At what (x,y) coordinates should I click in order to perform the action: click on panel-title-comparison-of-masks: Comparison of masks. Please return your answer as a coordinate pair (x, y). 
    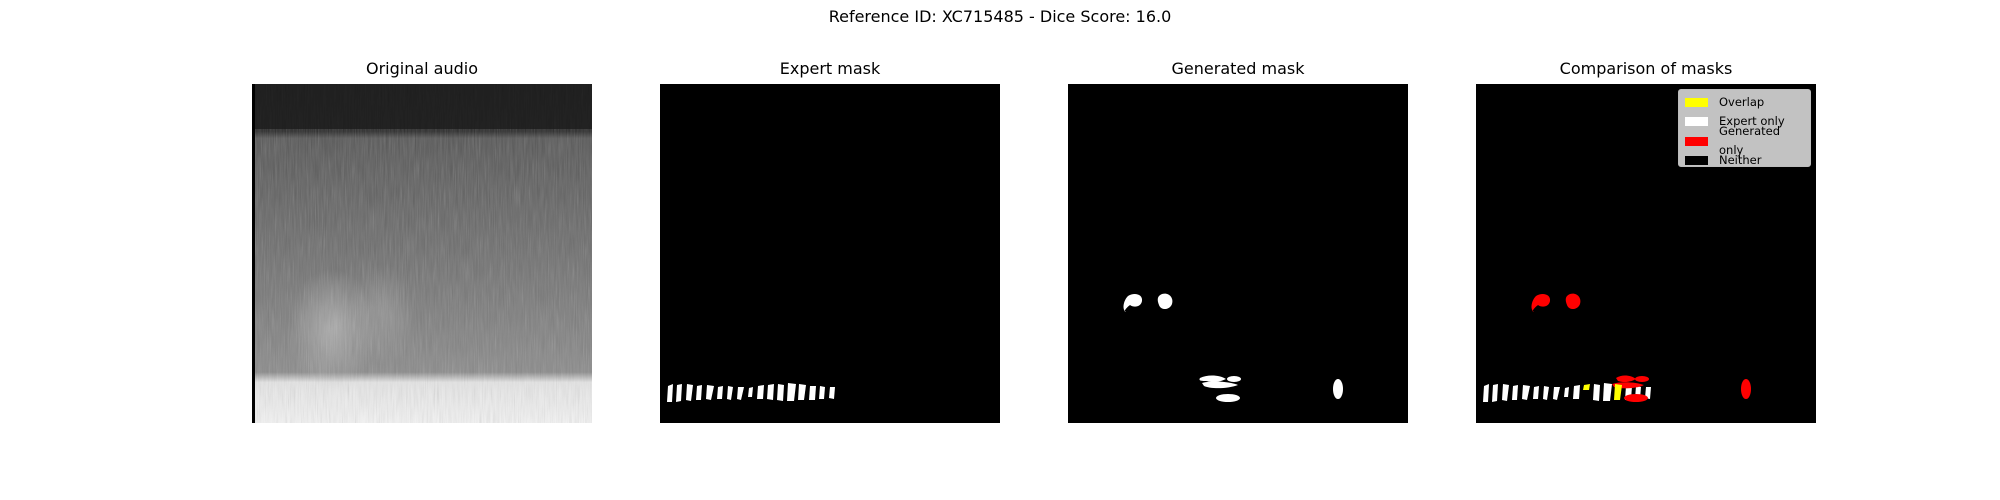
    Looking at the image, I should click on (1646, 68).